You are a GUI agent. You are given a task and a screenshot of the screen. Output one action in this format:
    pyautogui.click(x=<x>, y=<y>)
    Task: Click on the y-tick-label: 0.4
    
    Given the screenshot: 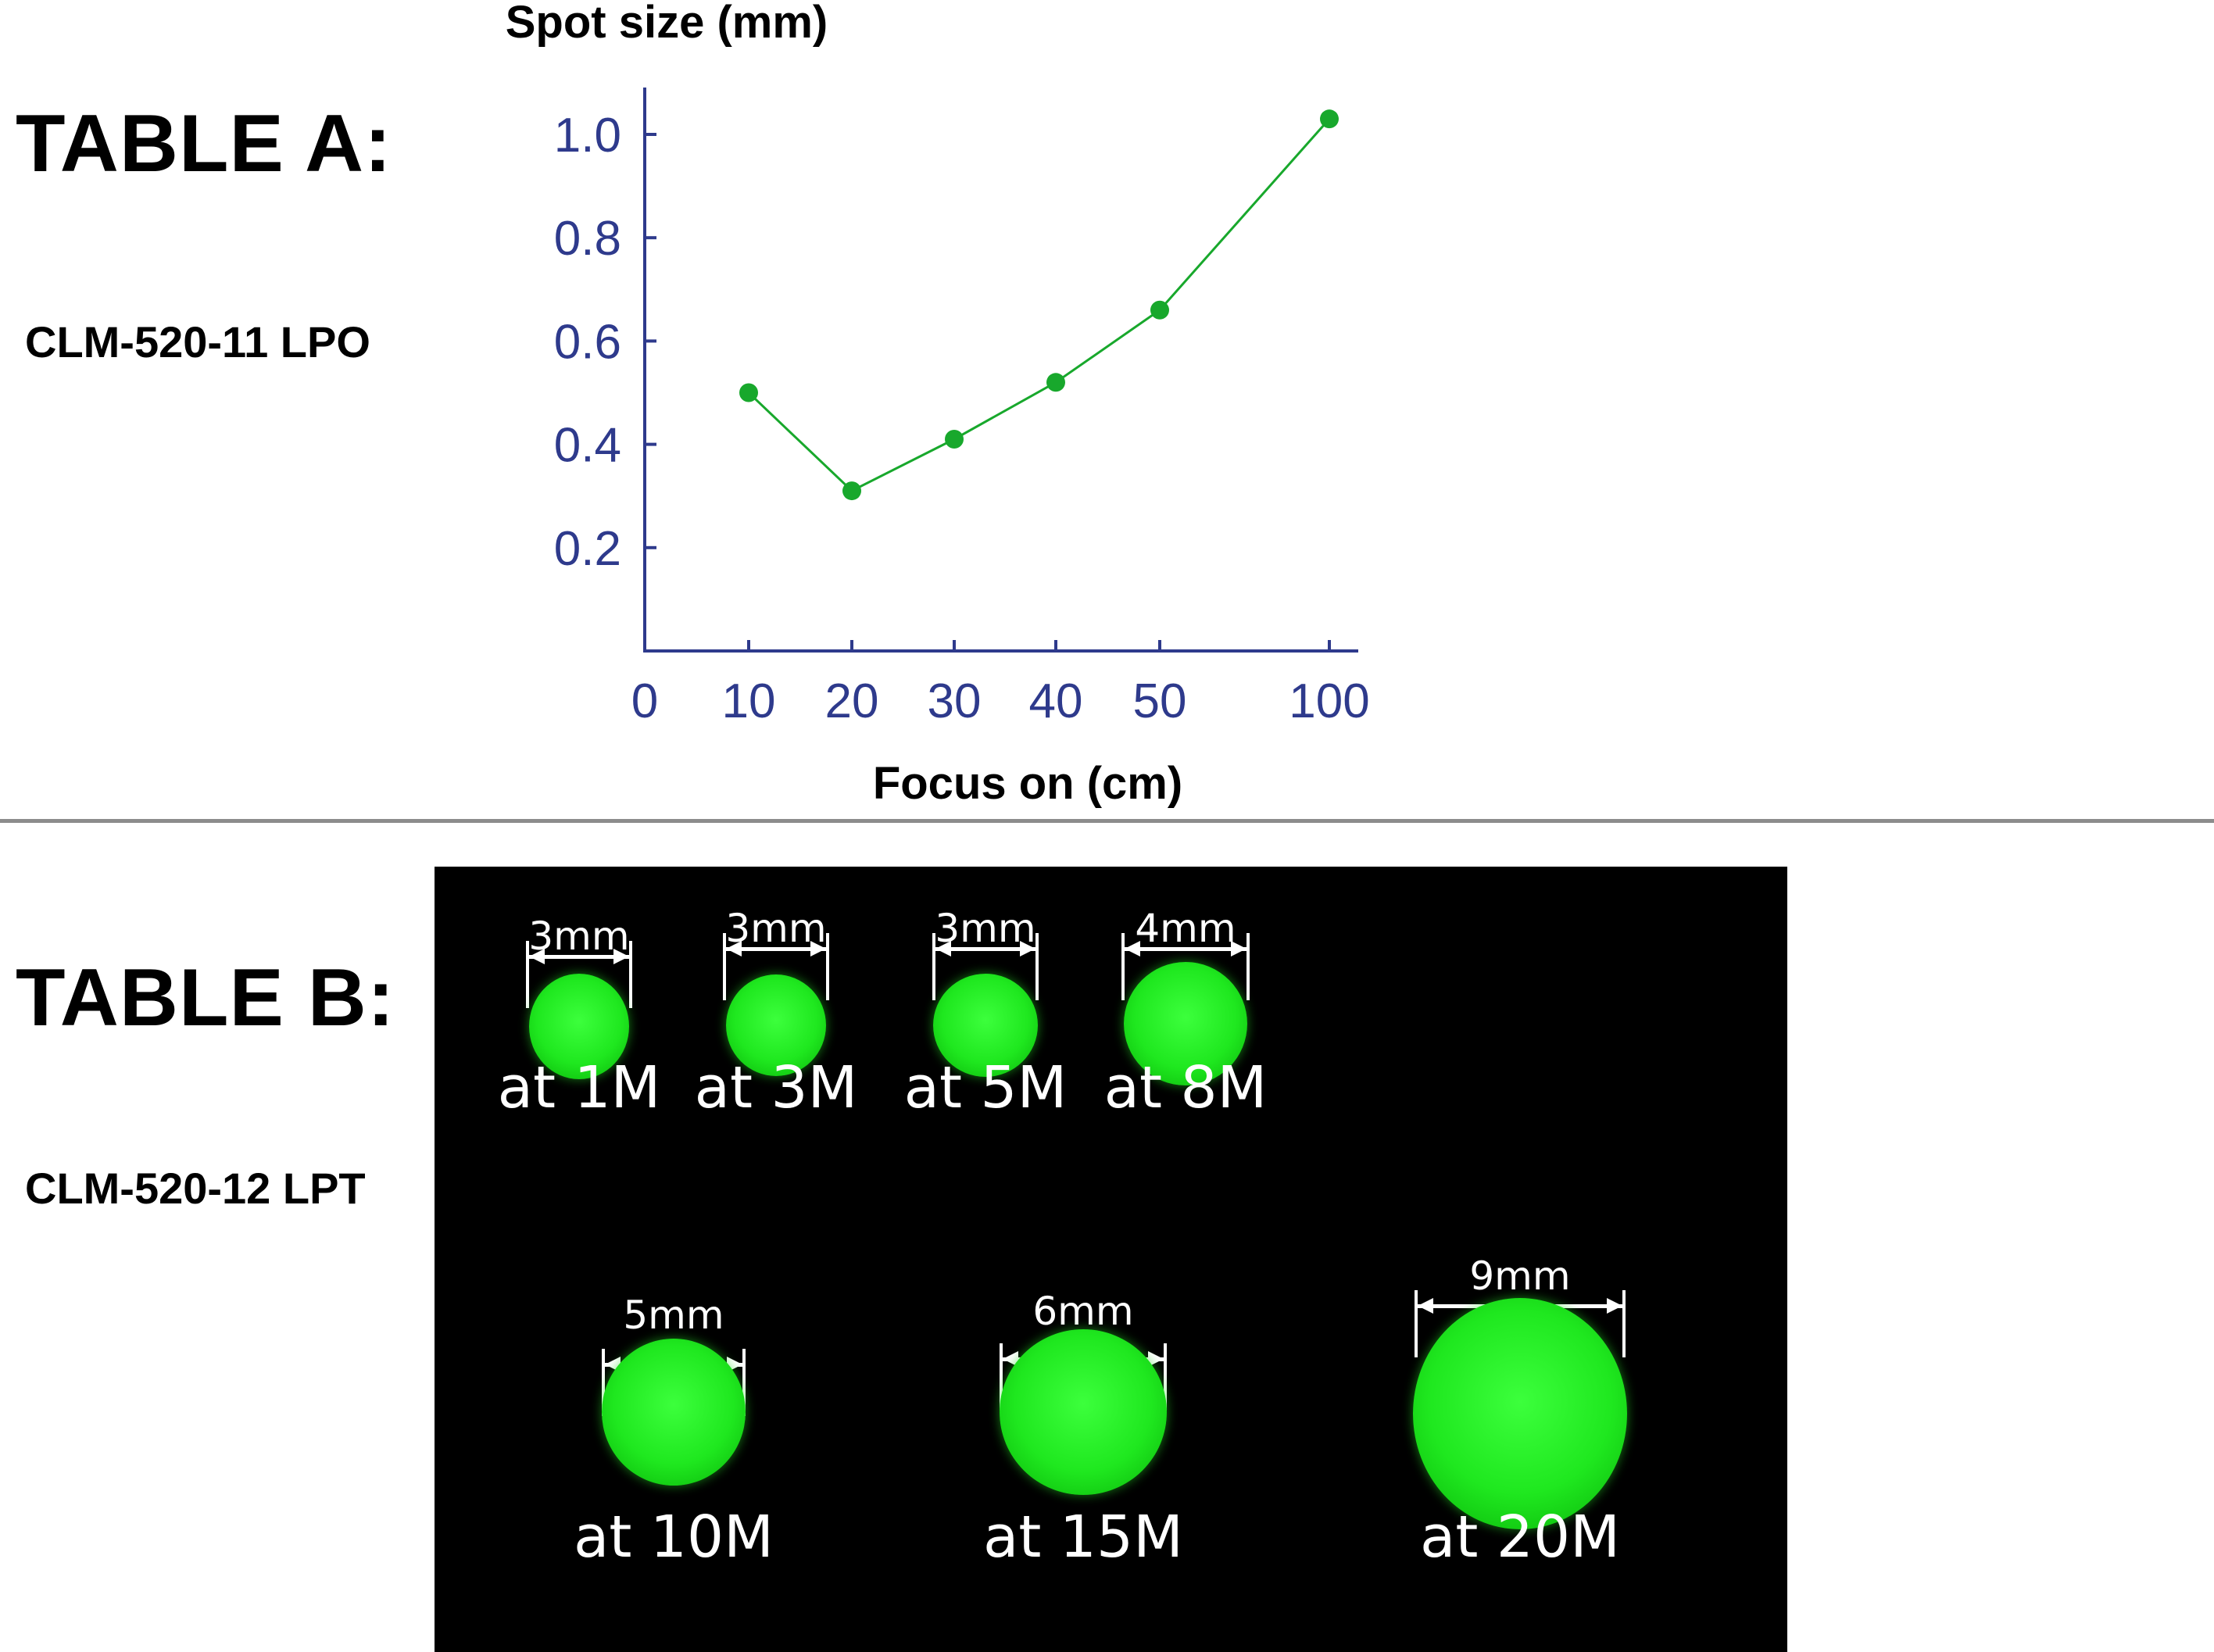 What is the action you would take?
    pyautogui.click(x=587, y=446)
    